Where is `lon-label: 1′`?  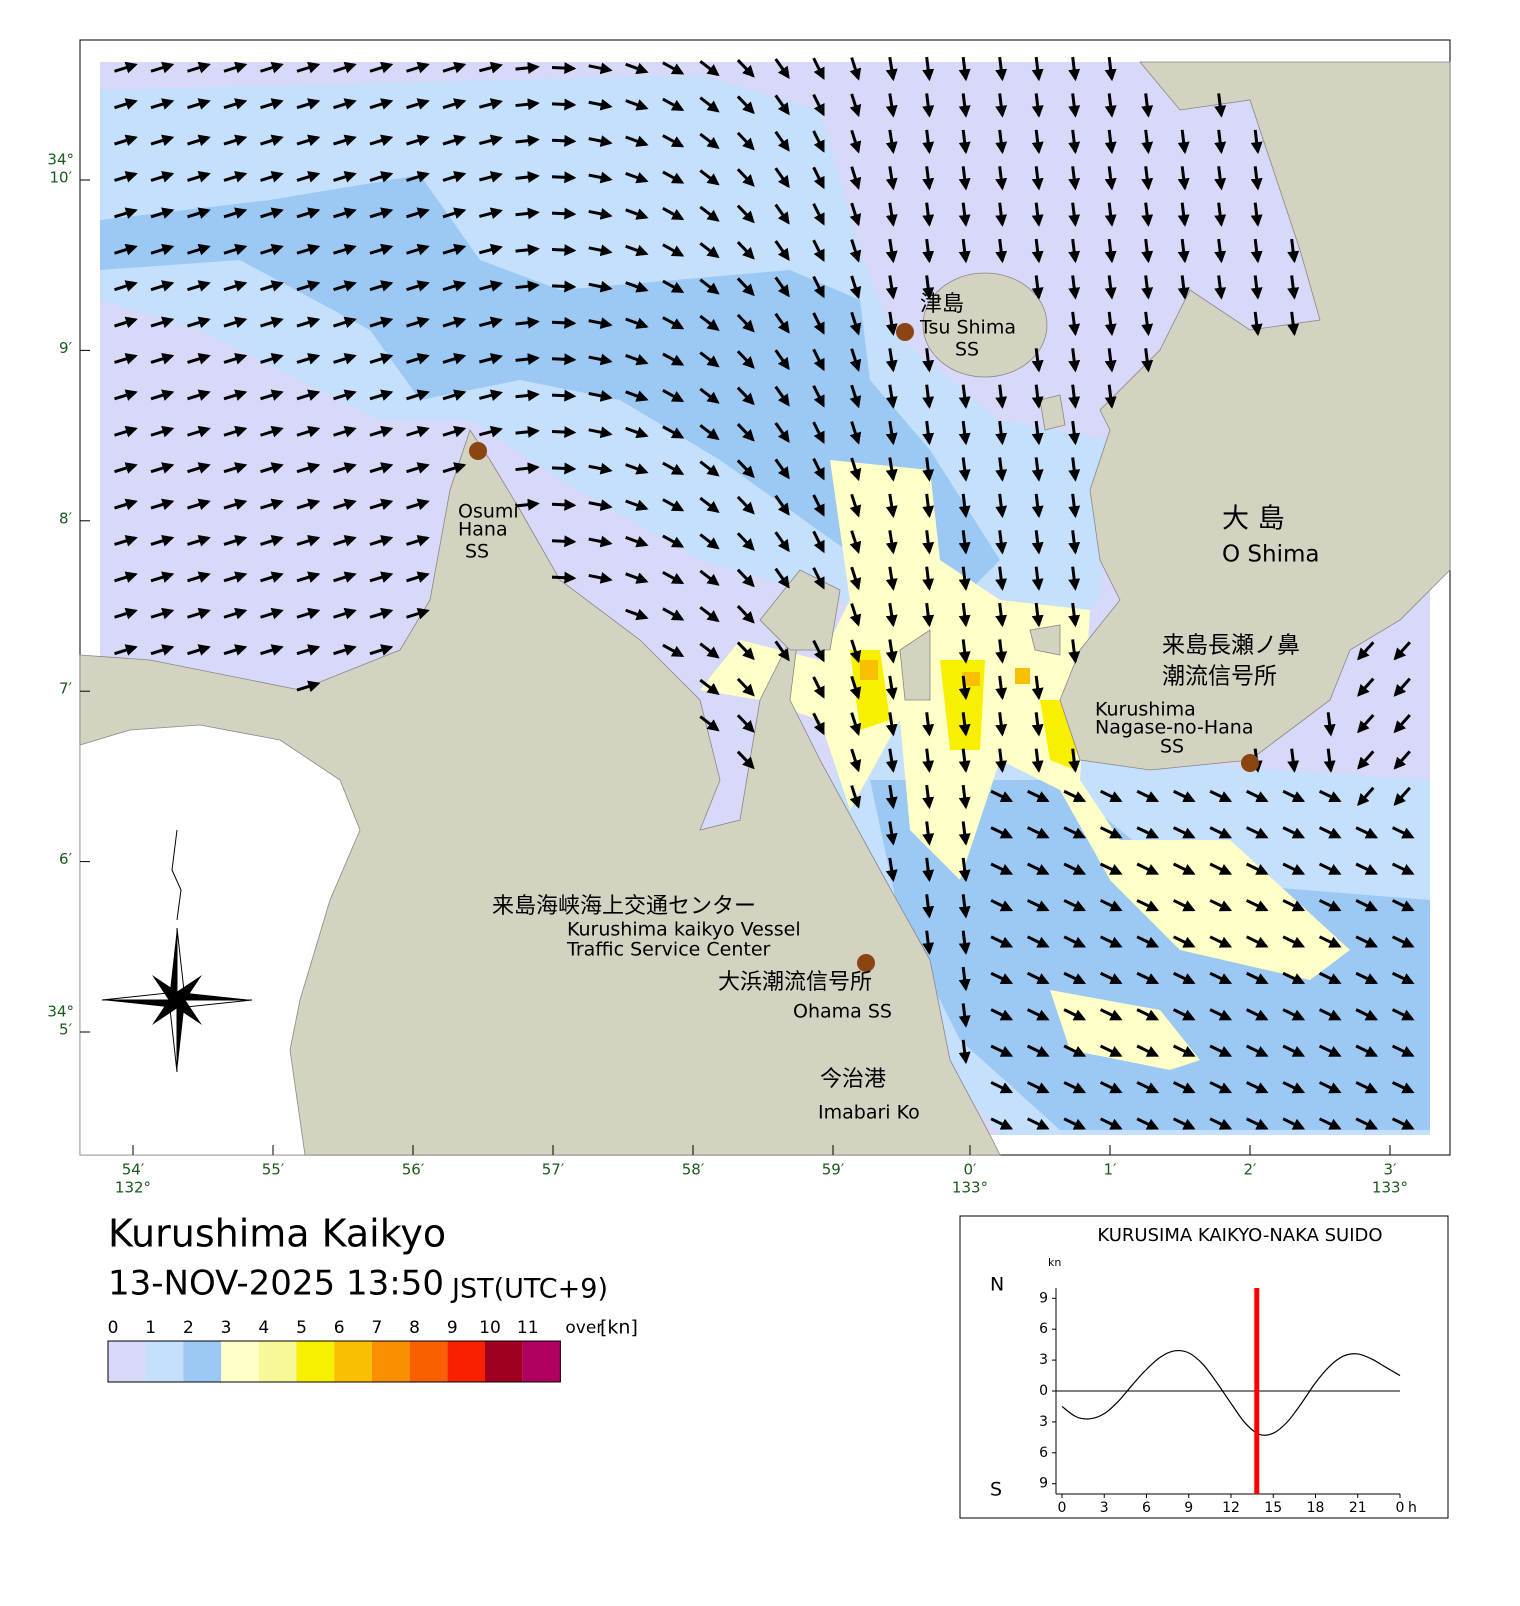
lon-label: 1′ is located at coordinates (1111, 1170).